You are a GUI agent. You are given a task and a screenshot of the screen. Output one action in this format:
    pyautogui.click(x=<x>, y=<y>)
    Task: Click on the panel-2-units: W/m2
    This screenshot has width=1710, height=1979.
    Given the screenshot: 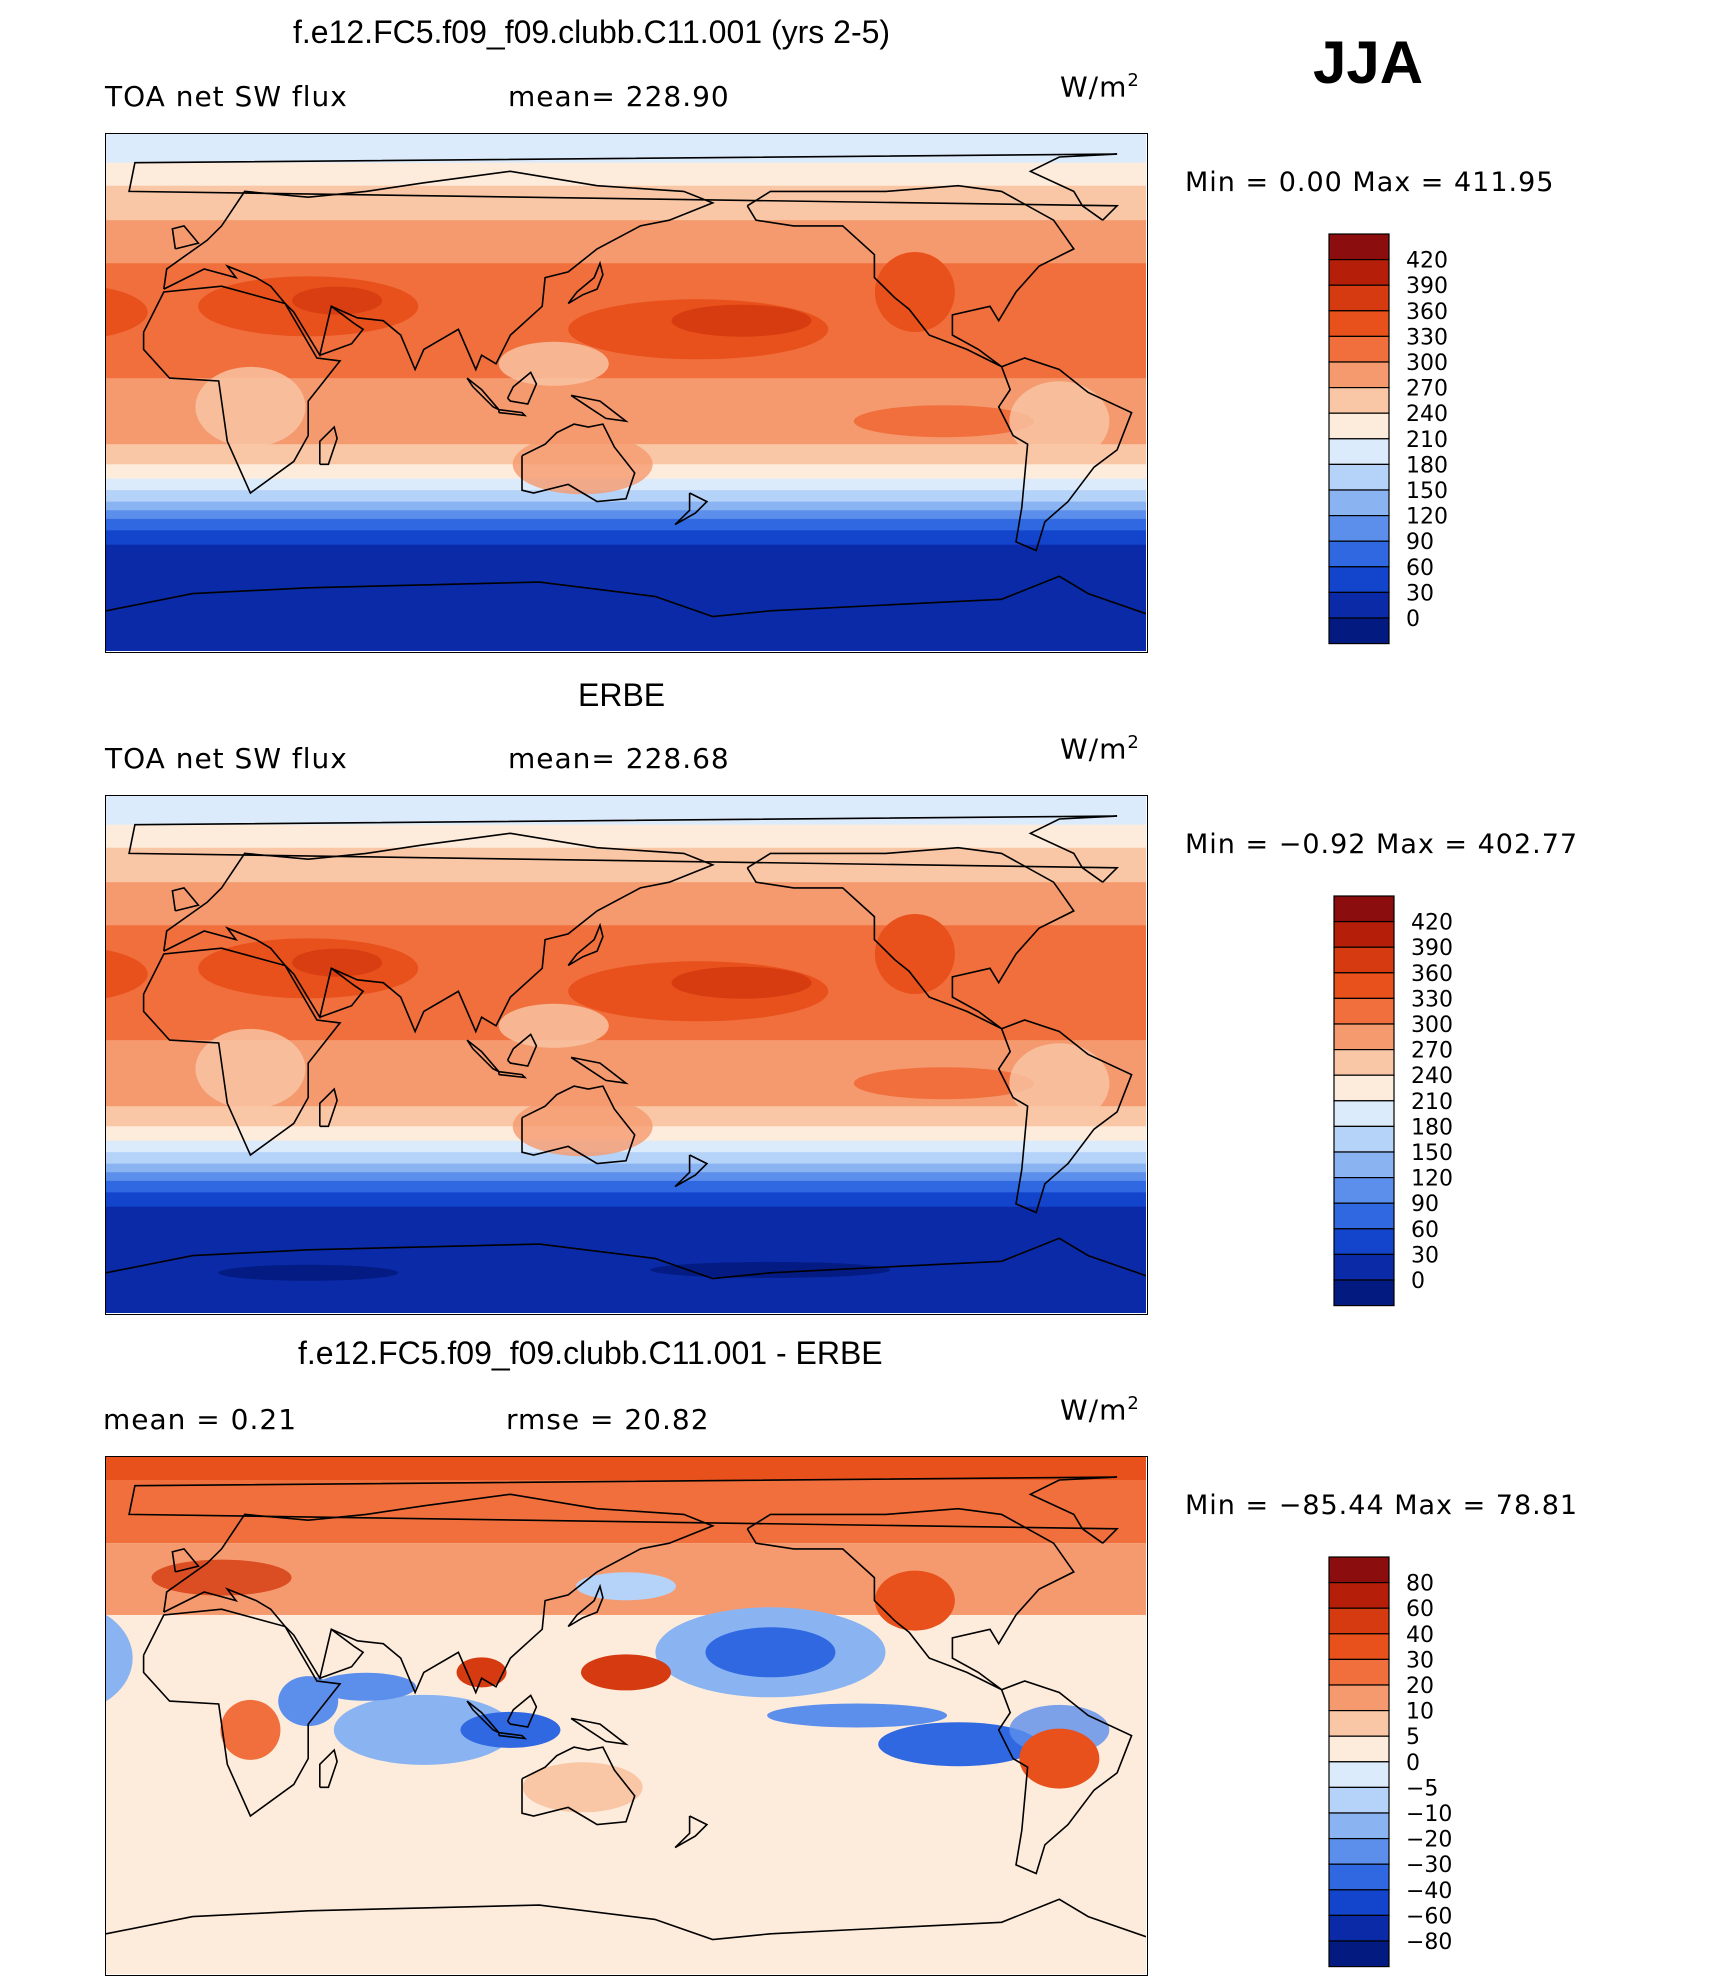 What is the action you would take?
    pyautogui.click(x=1100, y=748)
    